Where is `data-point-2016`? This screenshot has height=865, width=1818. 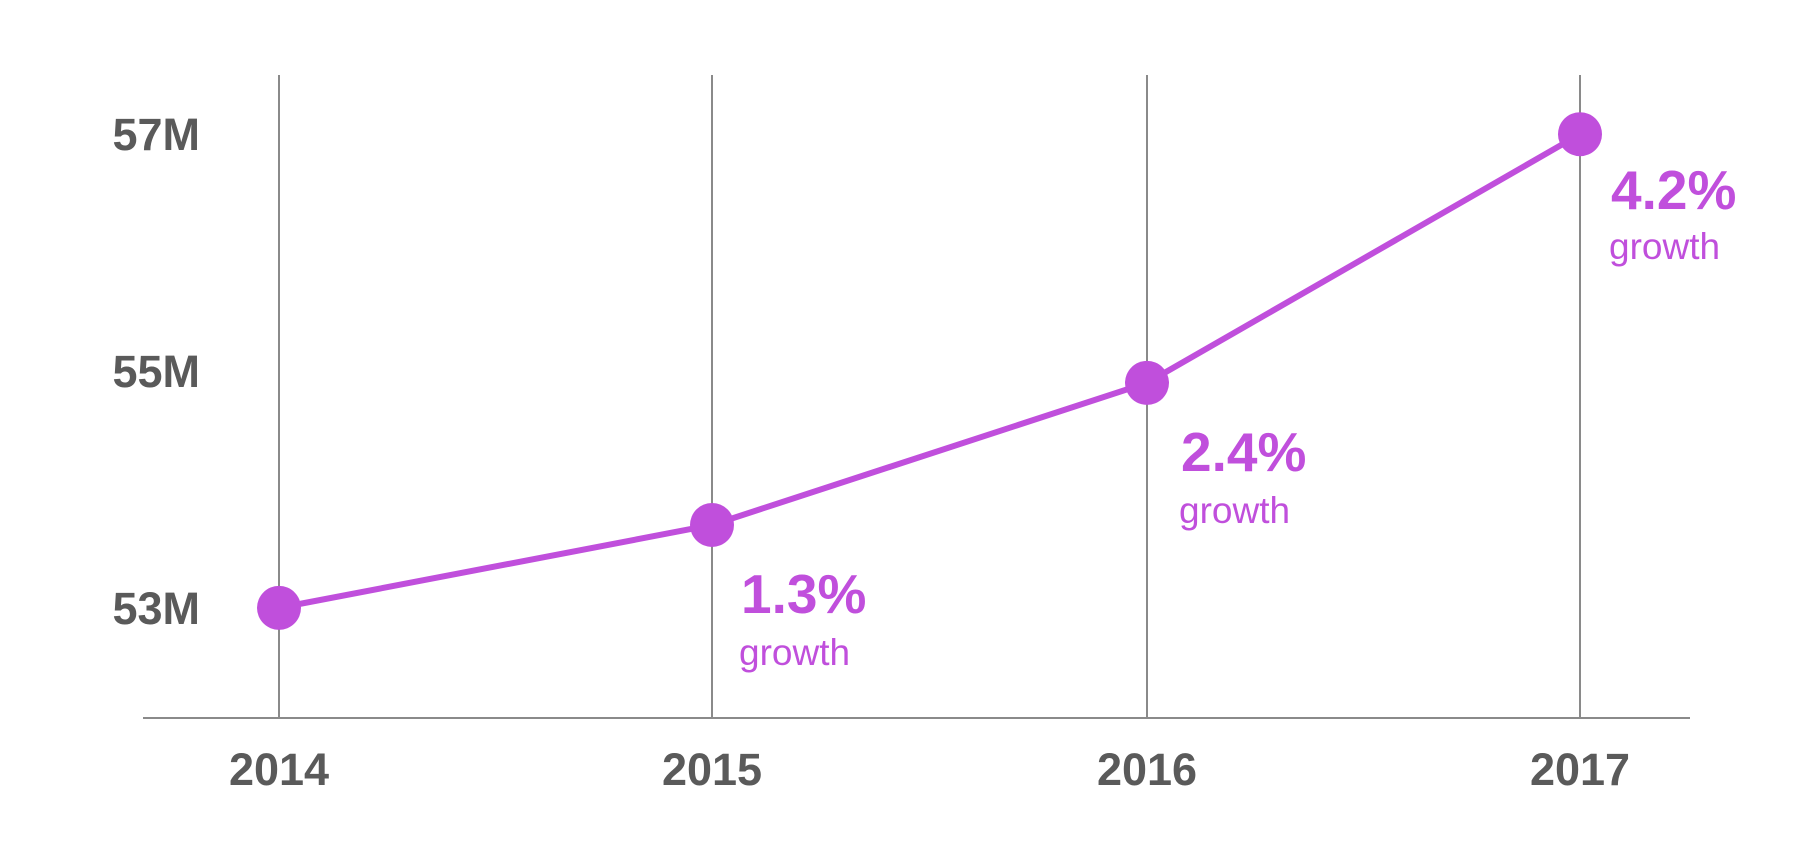 data-point-2016 is located at coordinates (1147, 382).